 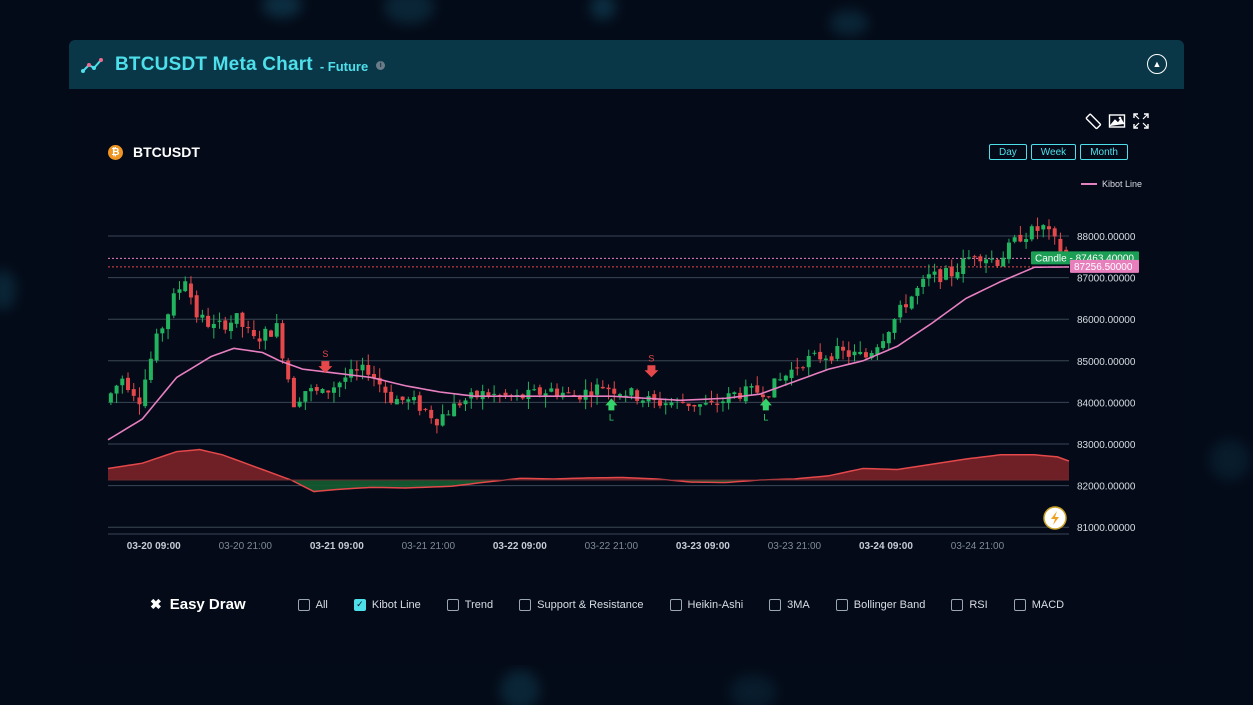 I want to click on indicator-bollinger-band: Bollinger Band, so click(x=880, y=604).